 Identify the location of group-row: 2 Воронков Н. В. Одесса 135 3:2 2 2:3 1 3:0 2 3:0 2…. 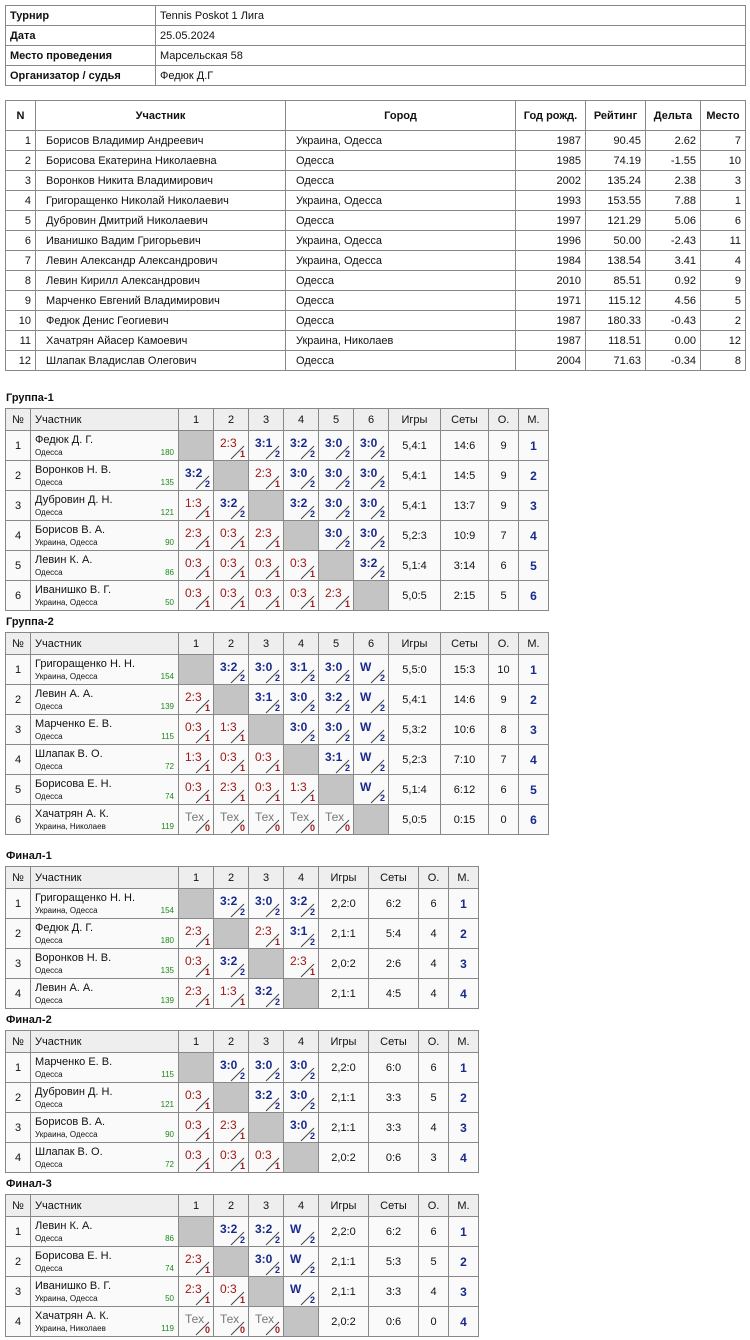
(277, 475).